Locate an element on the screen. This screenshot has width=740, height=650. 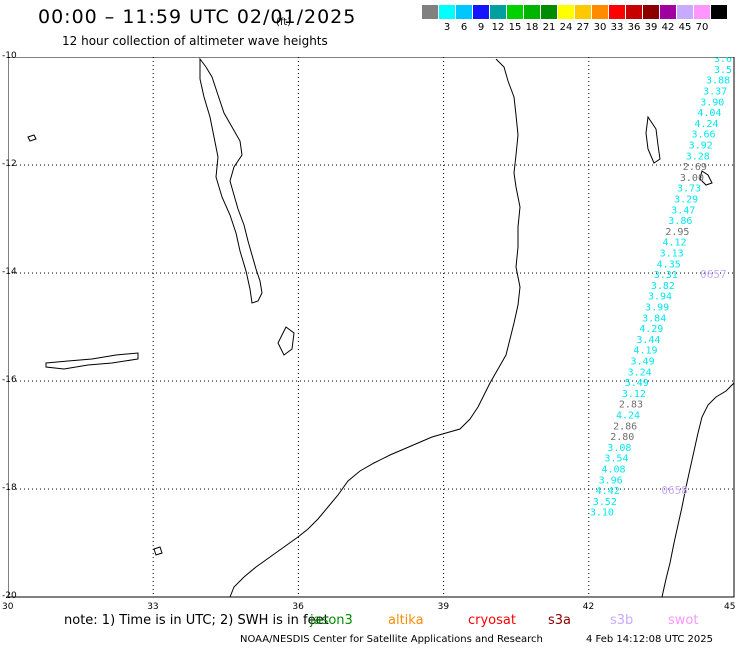
scale-label: 70 is located at coordinates (702, 27).